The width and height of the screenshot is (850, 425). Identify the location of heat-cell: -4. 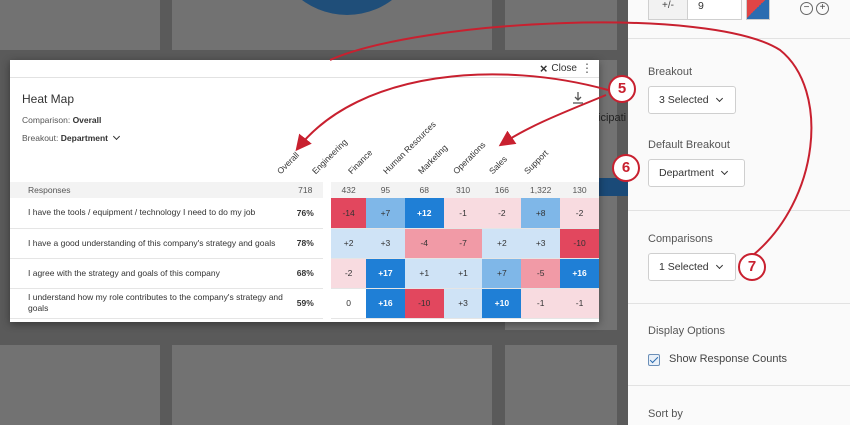
(424, 243).